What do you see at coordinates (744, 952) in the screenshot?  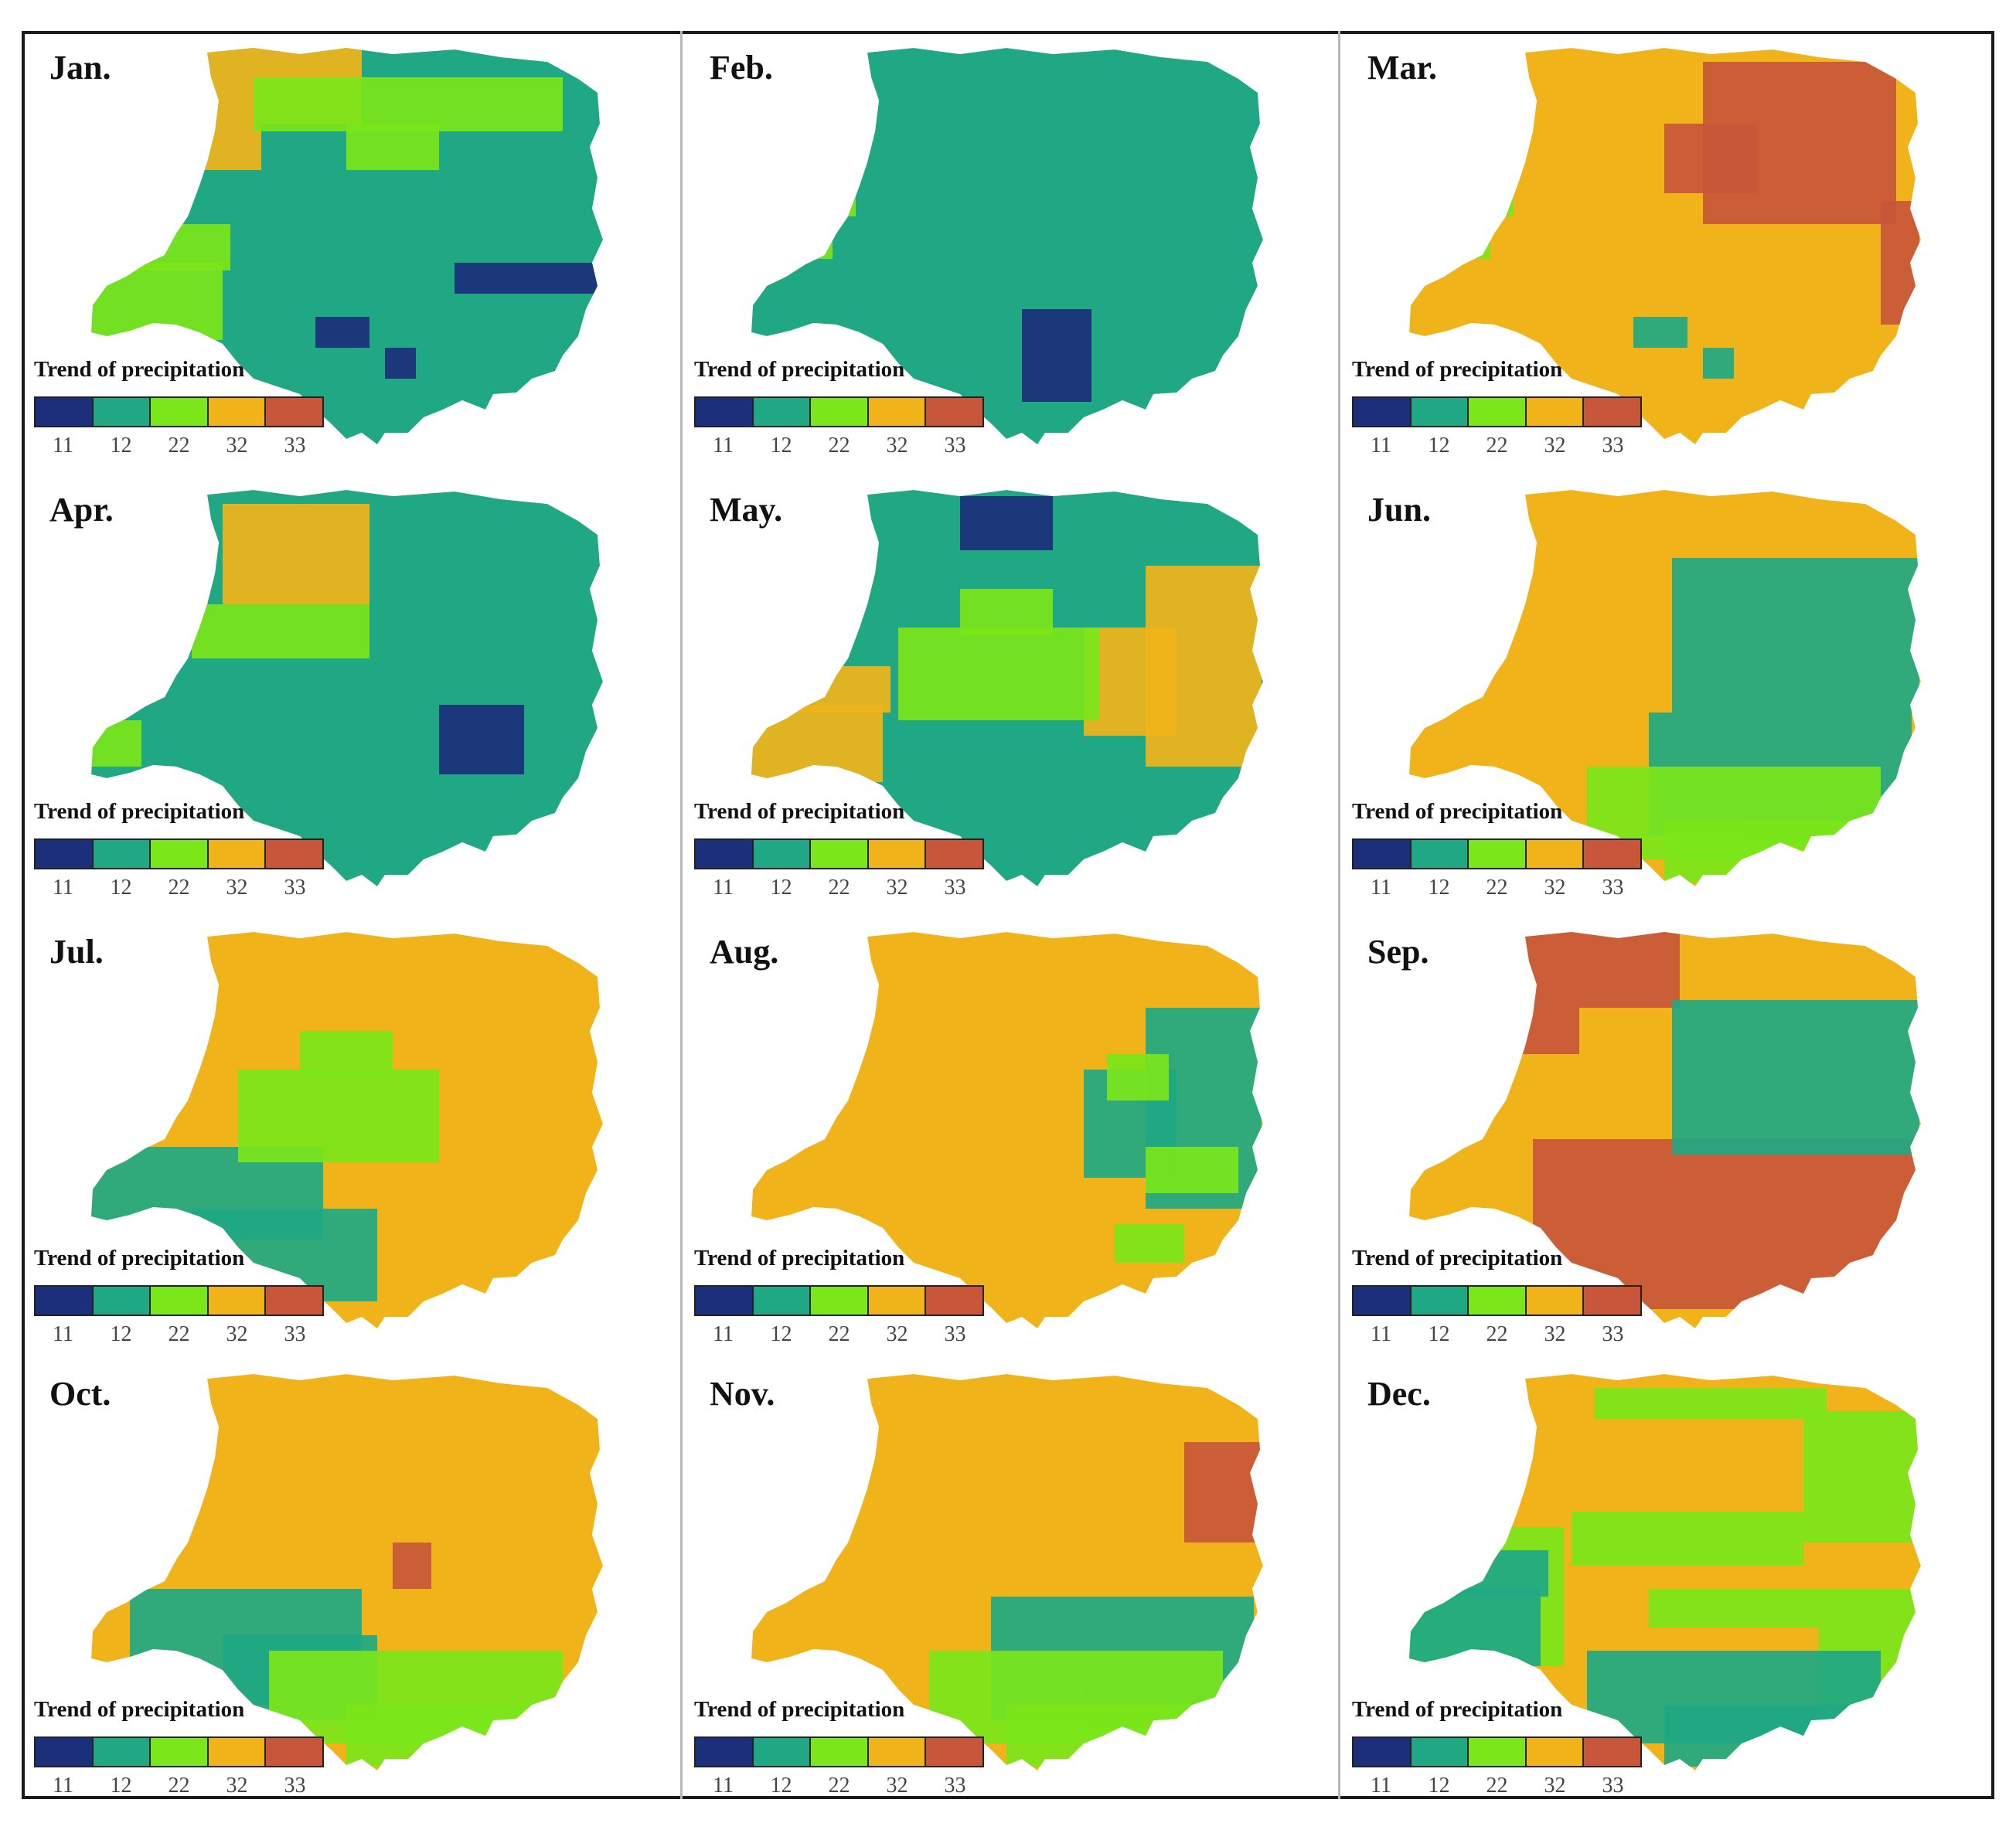 I see `month-label: Aug.` at bounding box center [744, 952].